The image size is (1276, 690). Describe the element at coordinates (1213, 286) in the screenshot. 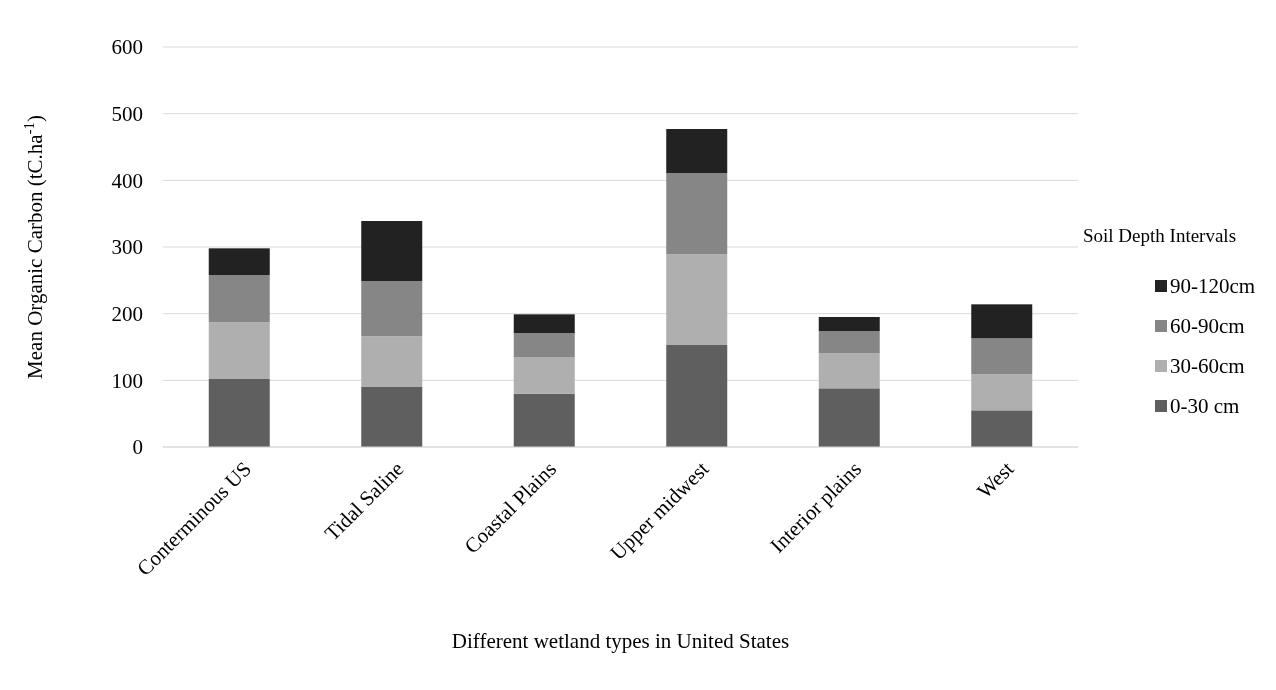

I see `legend-label: 90-120cm` at that location.